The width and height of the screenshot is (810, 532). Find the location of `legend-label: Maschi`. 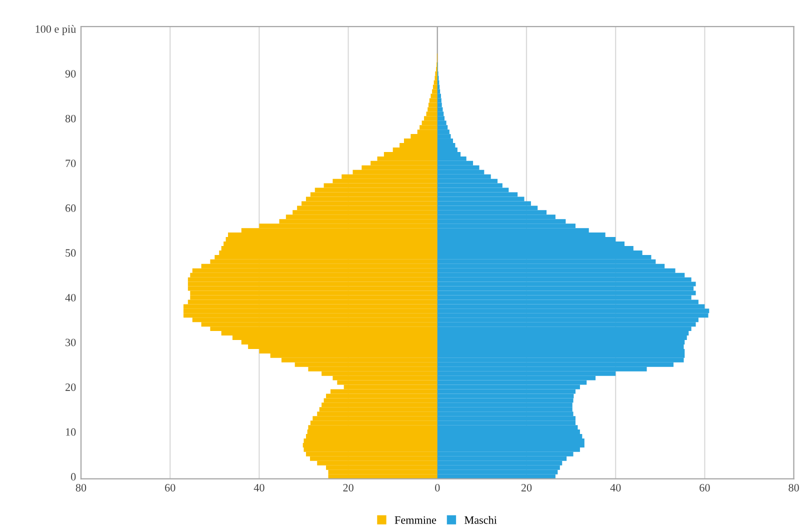

legend-label: Maschi is located at coordinates (480, 520).